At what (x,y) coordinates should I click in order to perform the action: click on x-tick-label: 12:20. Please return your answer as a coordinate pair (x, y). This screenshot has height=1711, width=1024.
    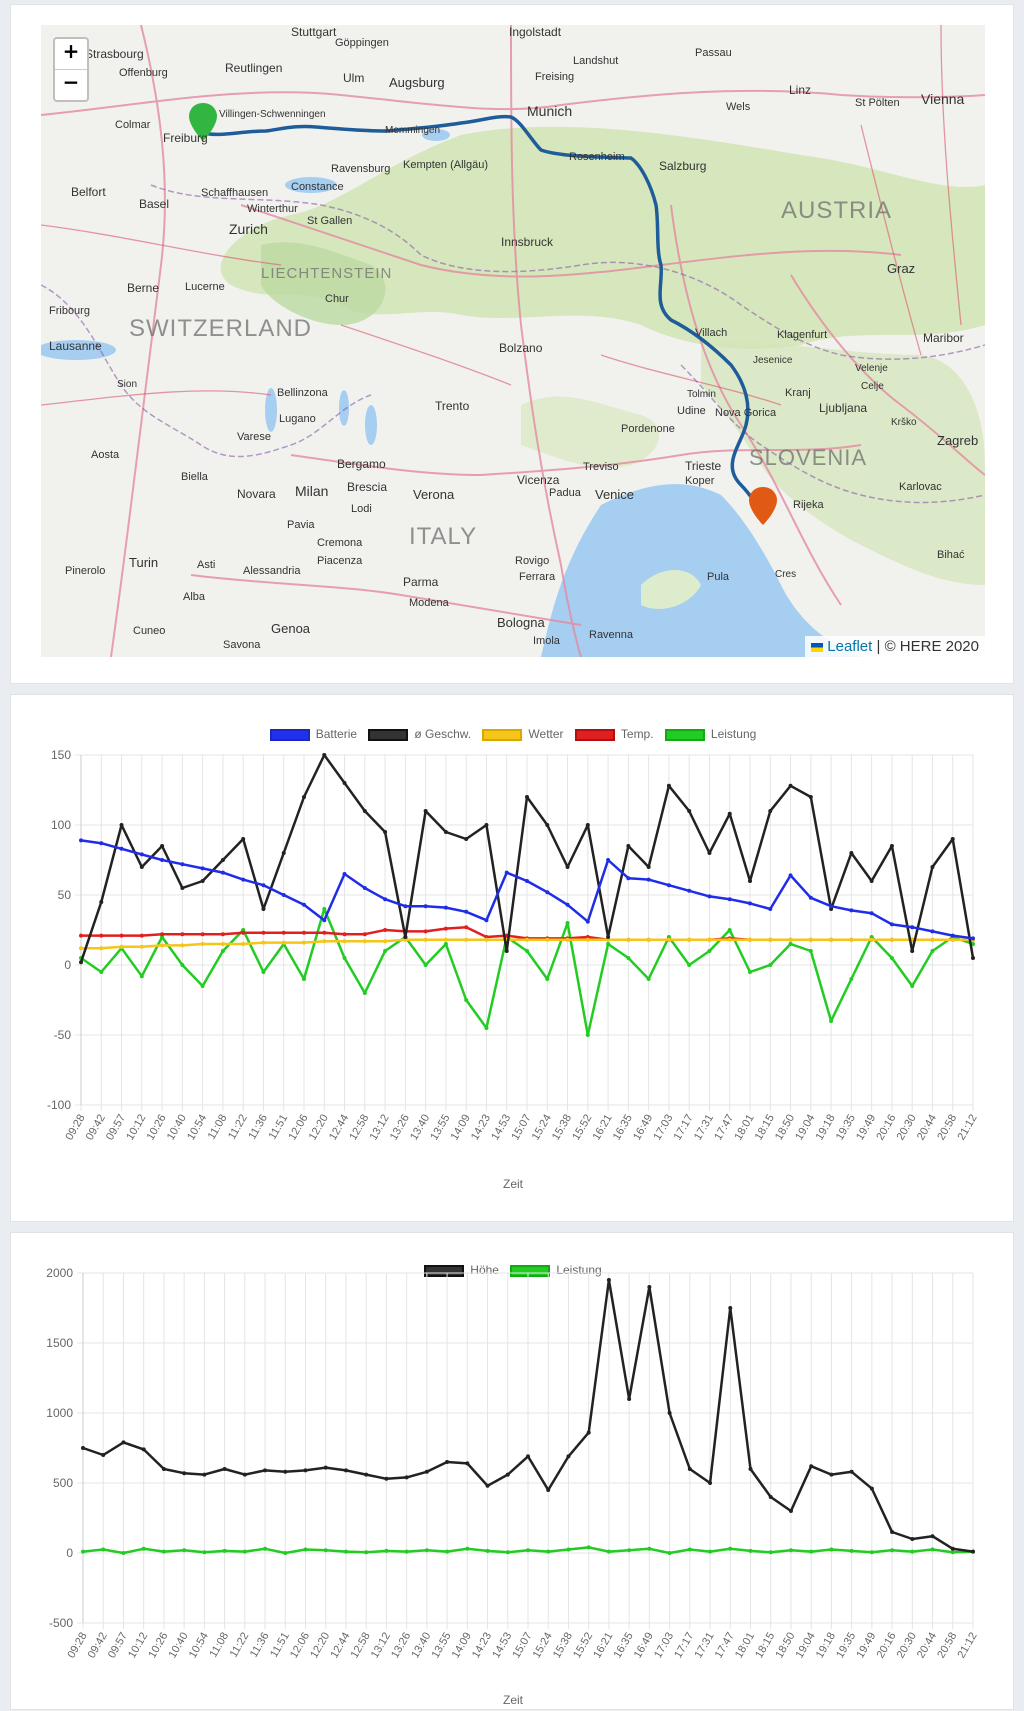
    Looking at the image, I should click on (319, 1128).